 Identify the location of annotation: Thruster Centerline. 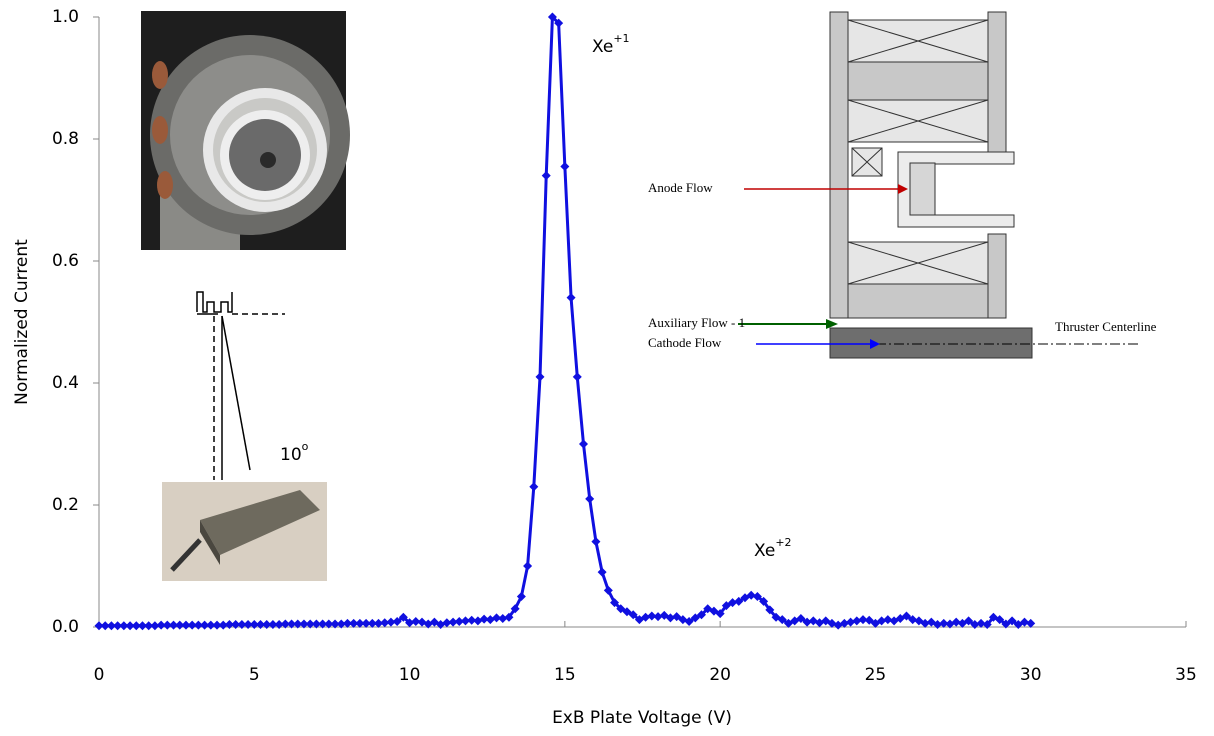
(1106, 326).